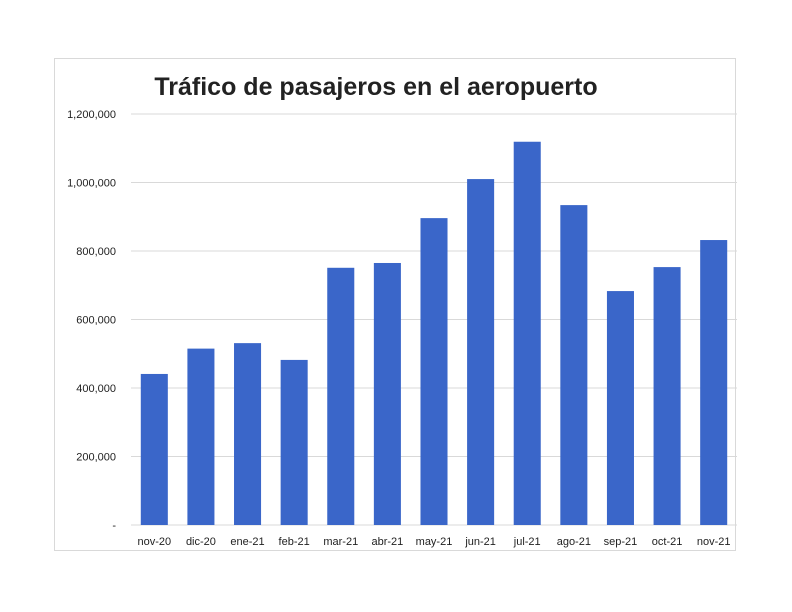  Describe the element at coordinates (247, 542) in the screenshot. I see `x-tick-label: ene-21` at that location.